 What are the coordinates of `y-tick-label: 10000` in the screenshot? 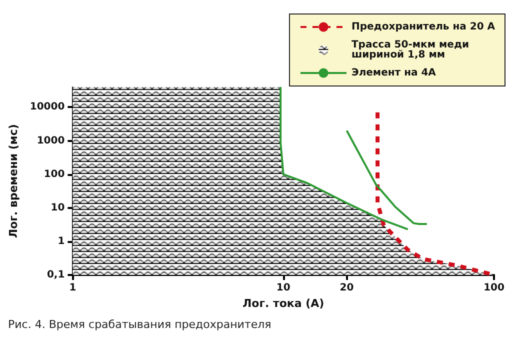 It's located at (47, 107).